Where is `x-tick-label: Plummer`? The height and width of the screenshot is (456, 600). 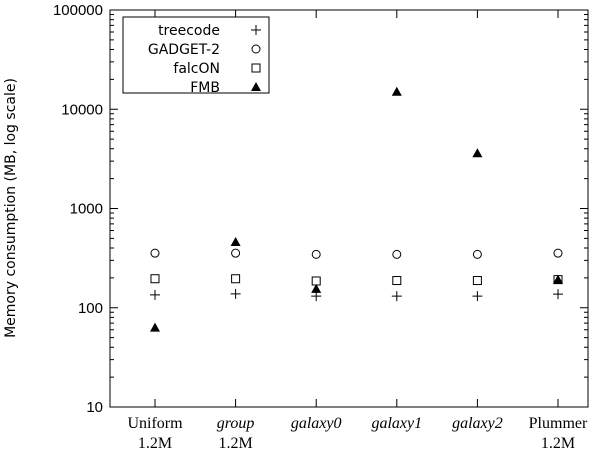
x-tick-label: Plummer is located at coordinates (558, 423).